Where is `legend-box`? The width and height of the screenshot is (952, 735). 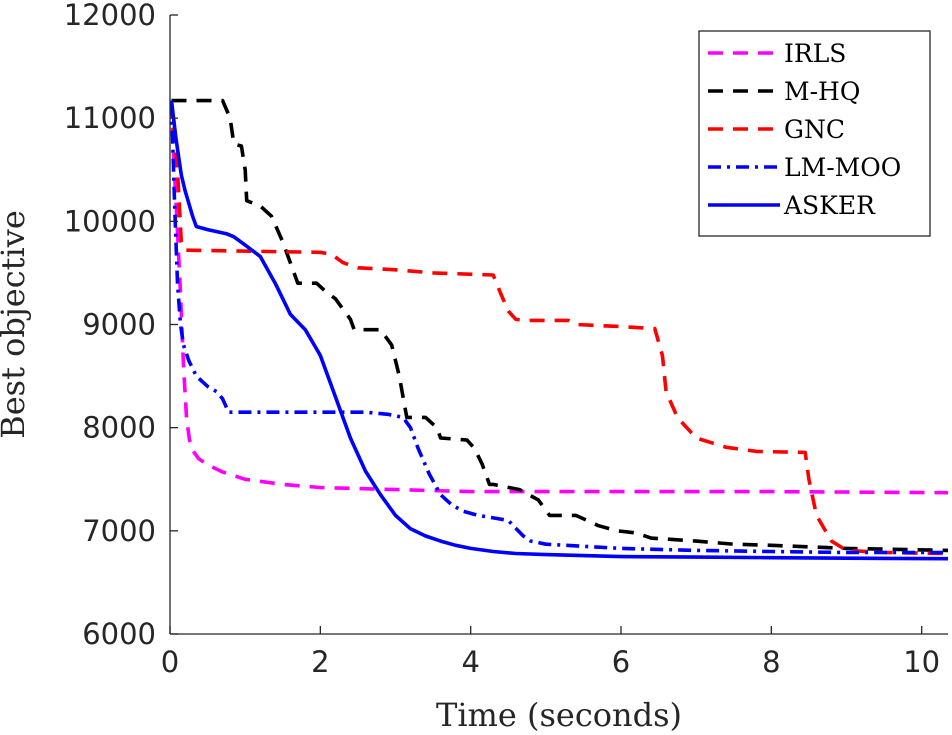
legend-box is located at coordinates (814, 133).